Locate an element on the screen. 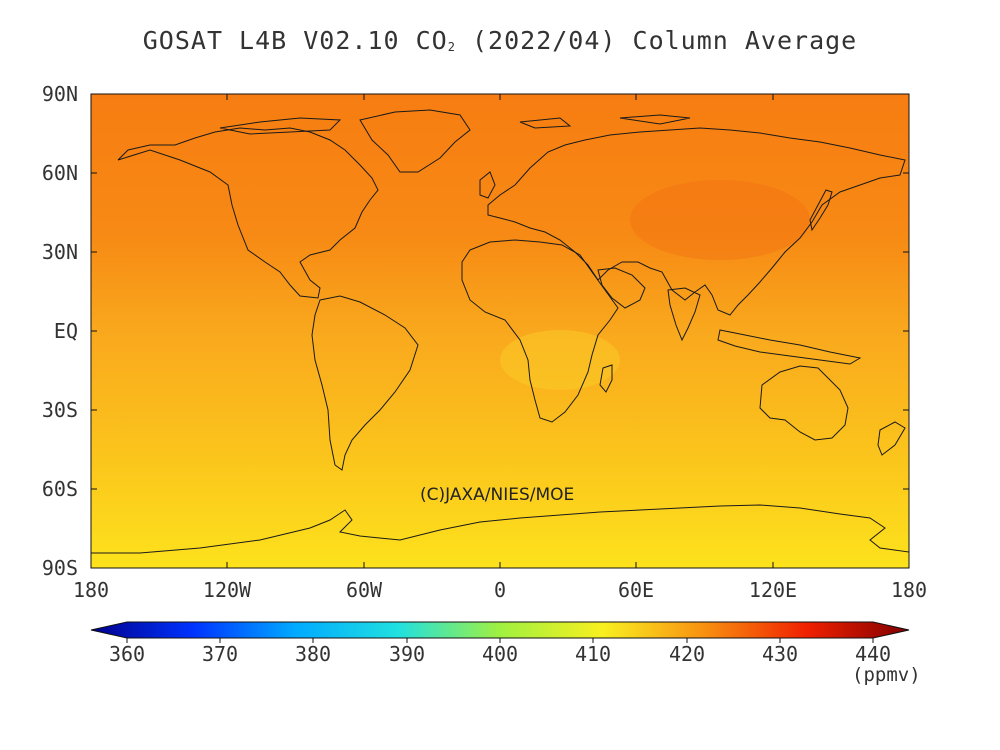 This screenshot has width=1000, height=750. coast-japan is located at coordinates (821, 210).